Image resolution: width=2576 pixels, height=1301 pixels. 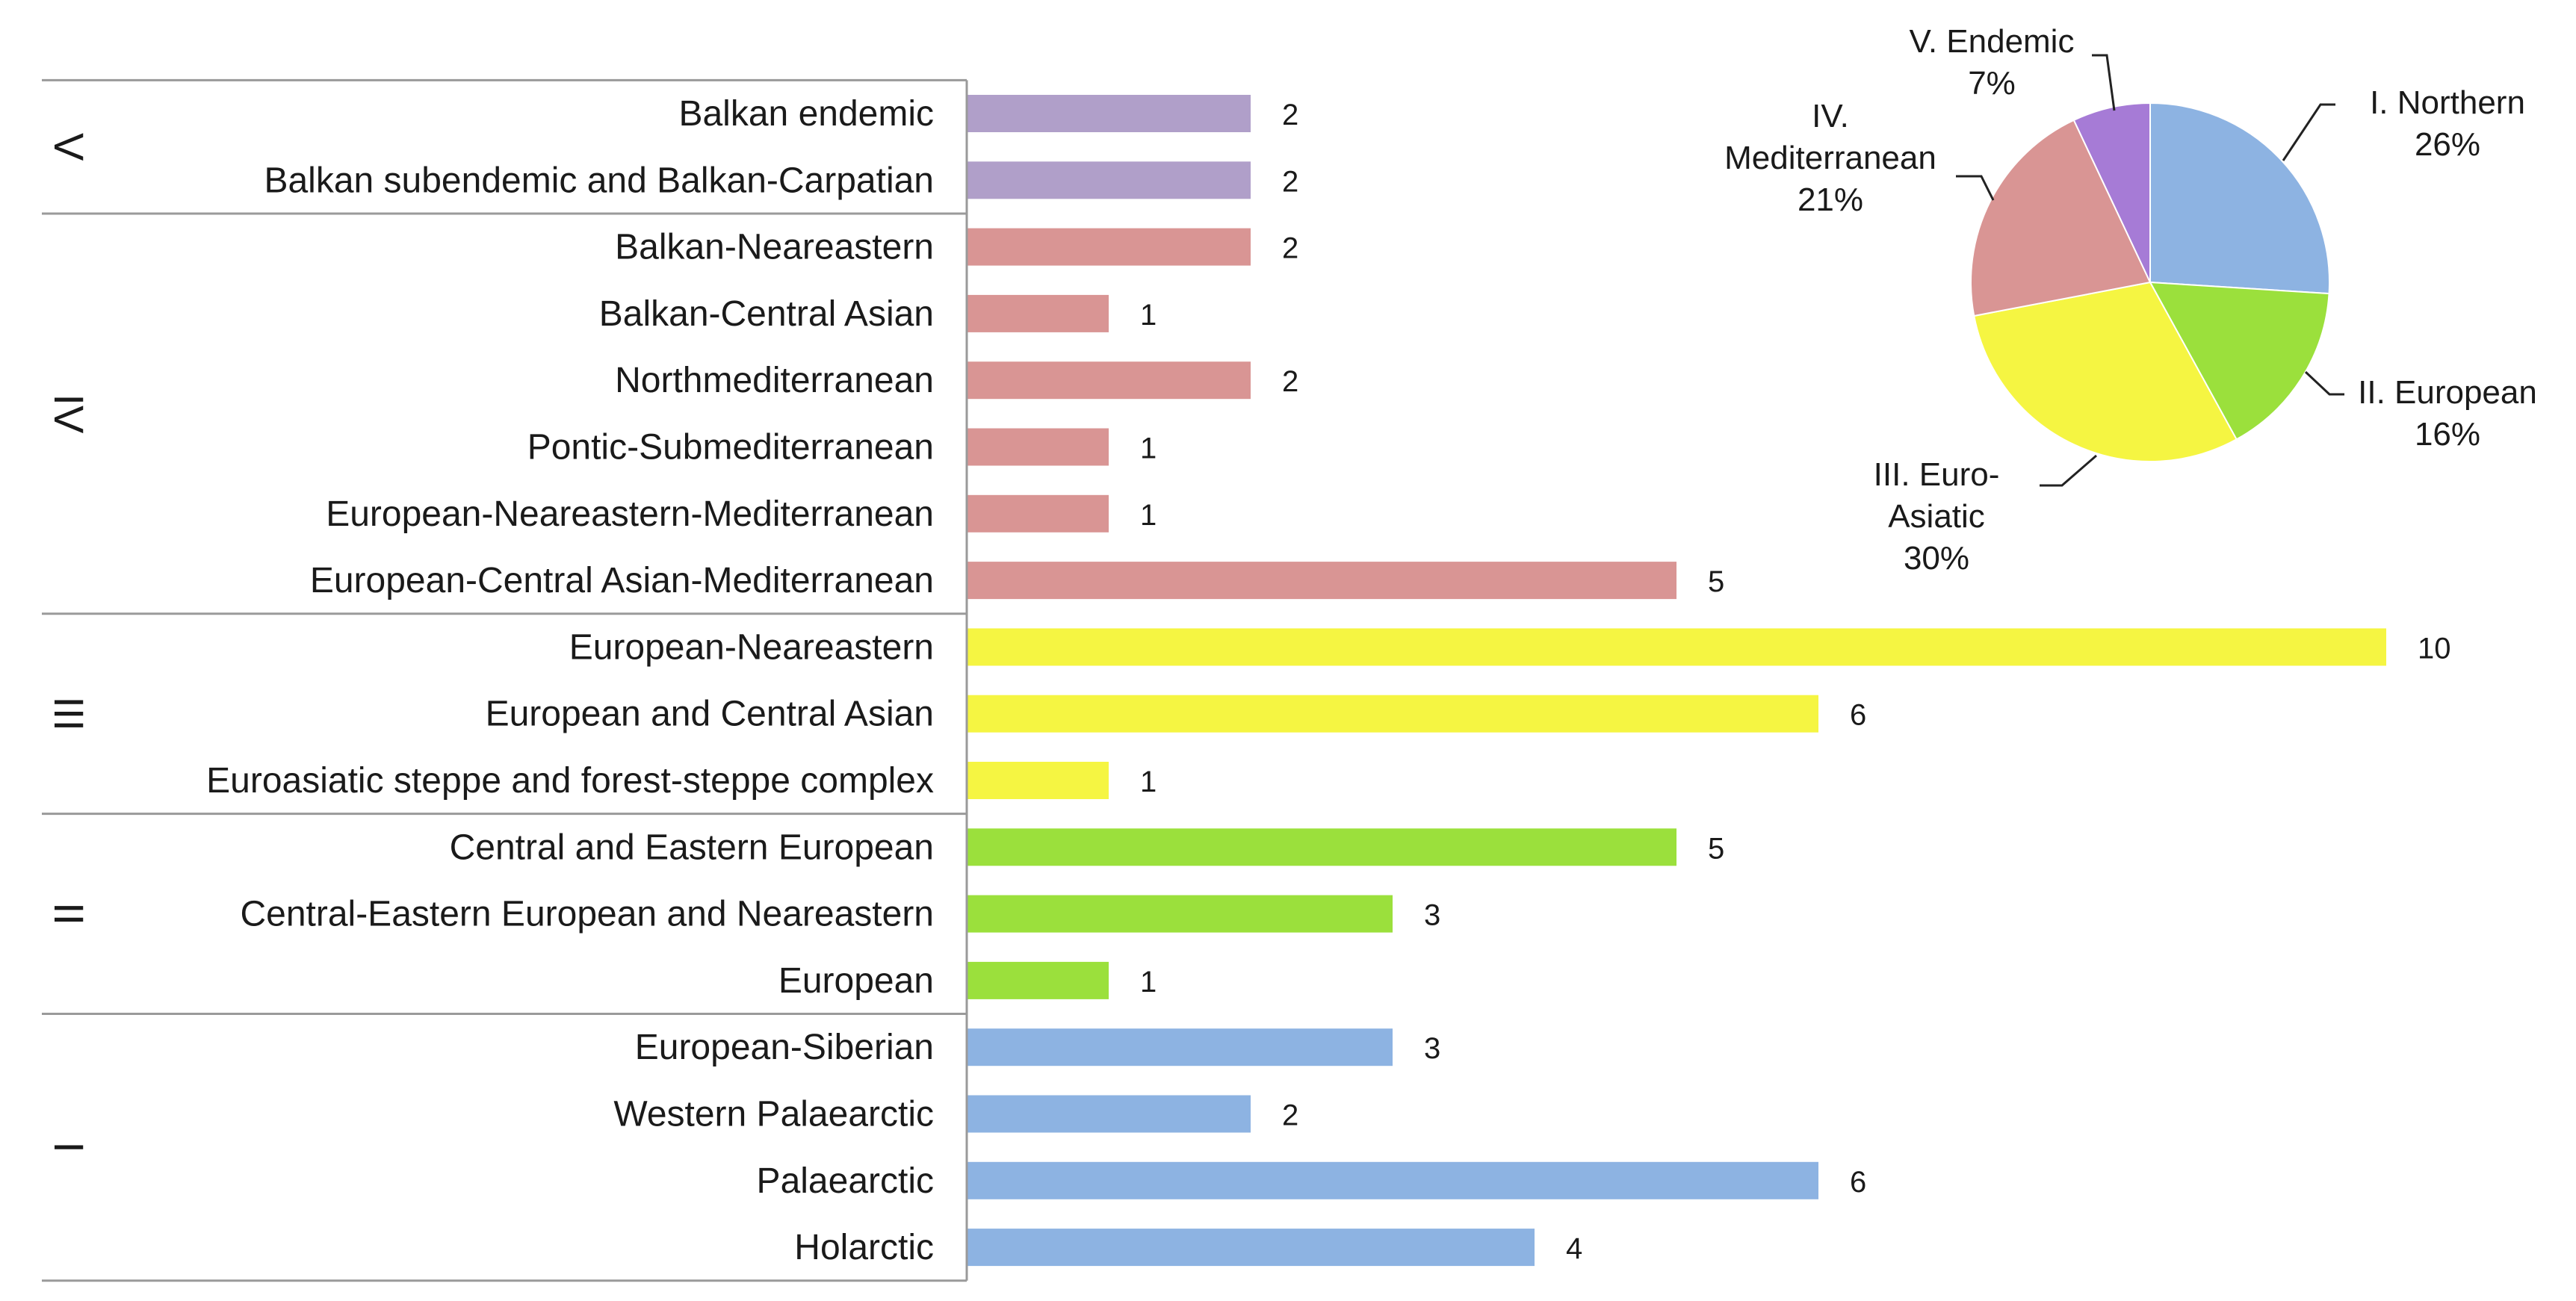 What do you see at coordinates (69, 147) in the screenshot?
I see `group-label-0: V` at bounding box center [69, 147].